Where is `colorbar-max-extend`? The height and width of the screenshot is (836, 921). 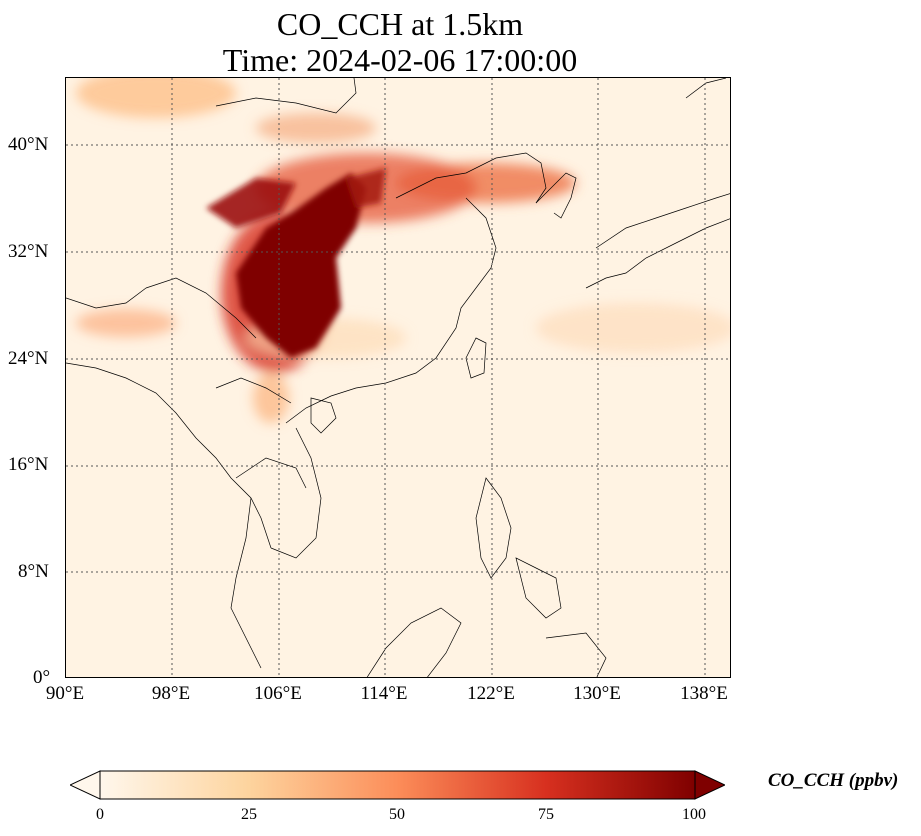 colorbar-max-extend is located at coordinates (709, 785).